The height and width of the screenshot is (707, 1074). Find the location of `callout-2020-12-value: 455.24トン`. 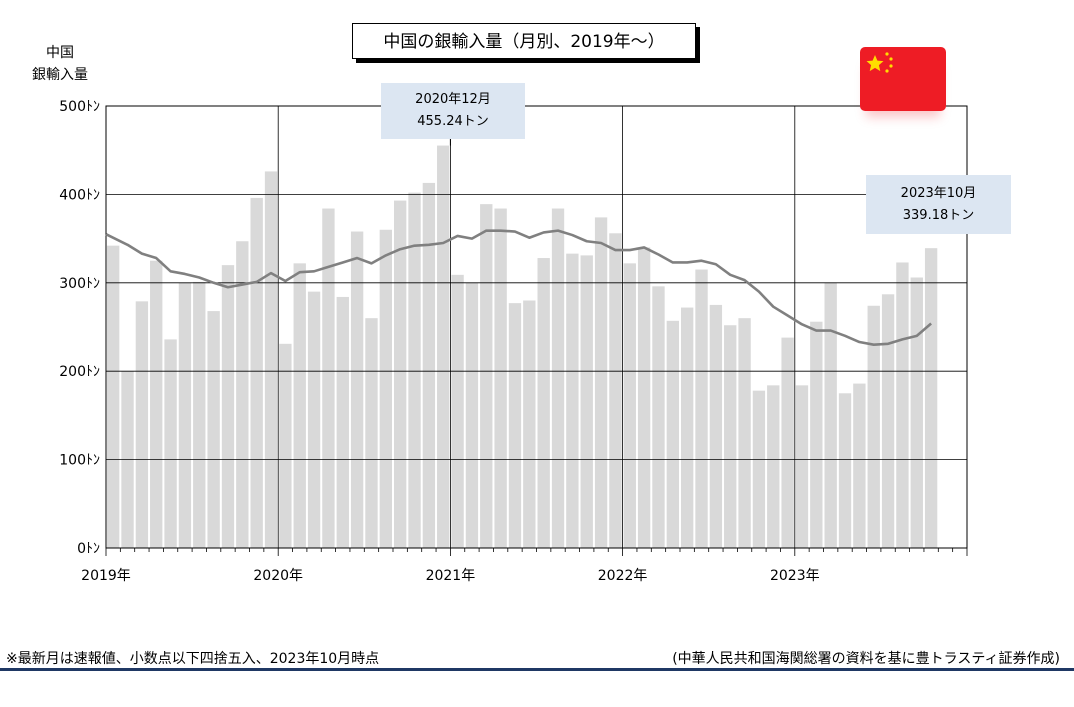

callout-2020-12-value: 455.24トン is located at coordinates (453, 121).